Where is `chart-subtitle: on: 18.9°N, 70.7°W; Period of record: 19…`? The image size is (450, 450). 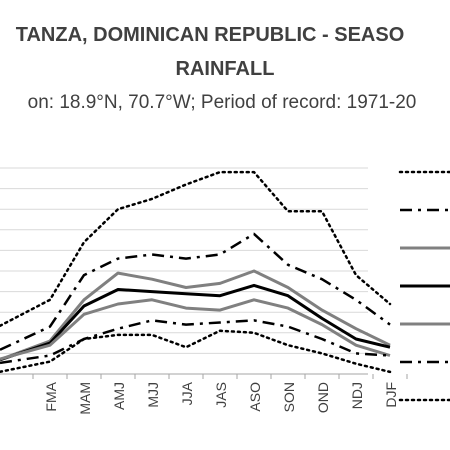 chart-subtitle: on: 18.9°N, 70.7°W; Period of record: 19… is located at coordinates (222, 102).